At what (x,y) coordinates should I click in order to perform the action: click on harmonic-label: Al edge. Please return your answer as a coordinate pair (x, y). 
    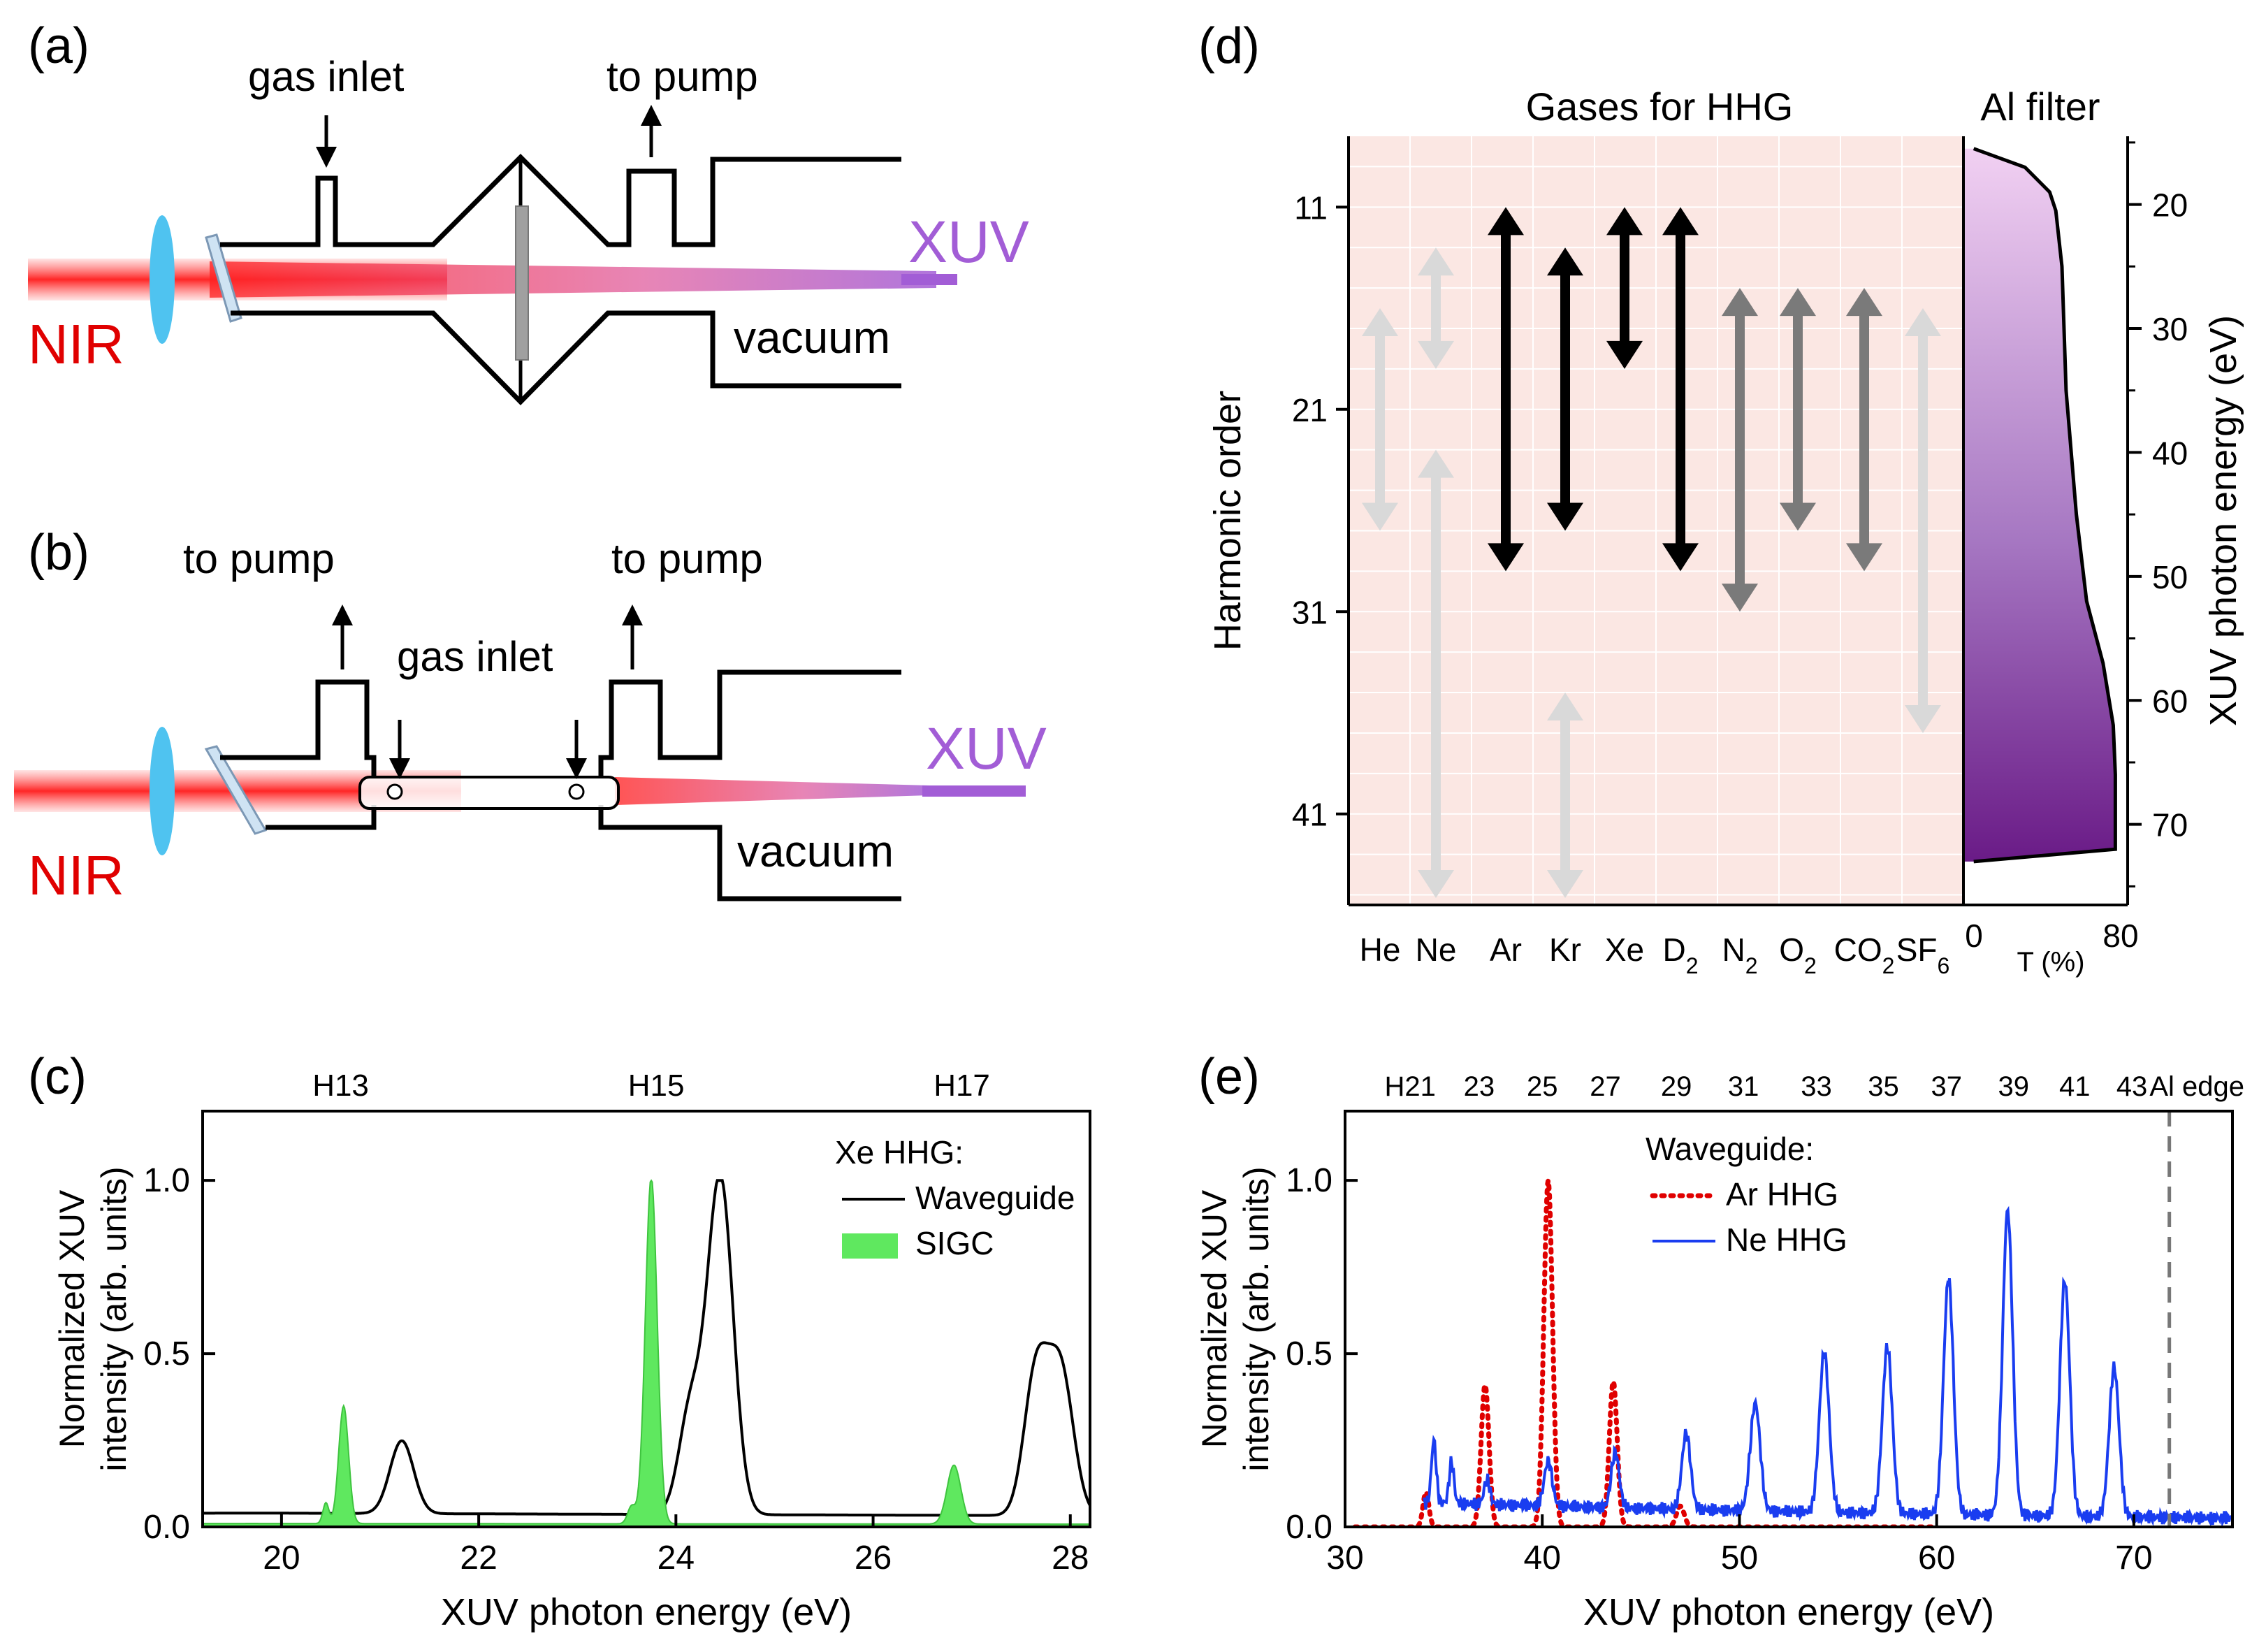
    Looking at the image, I should click on (2196, 1086).